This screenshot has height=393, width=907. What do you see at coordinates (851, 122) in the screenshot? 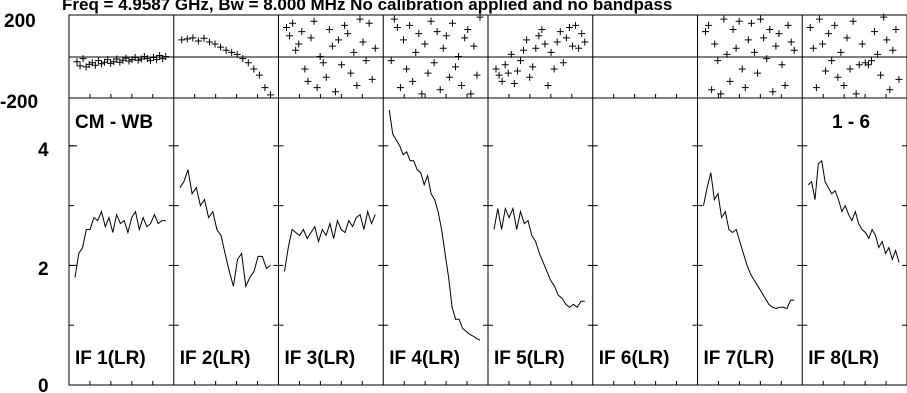
I see `antenna-pair-label: 1 - 6` at bounding box center [851, 122].